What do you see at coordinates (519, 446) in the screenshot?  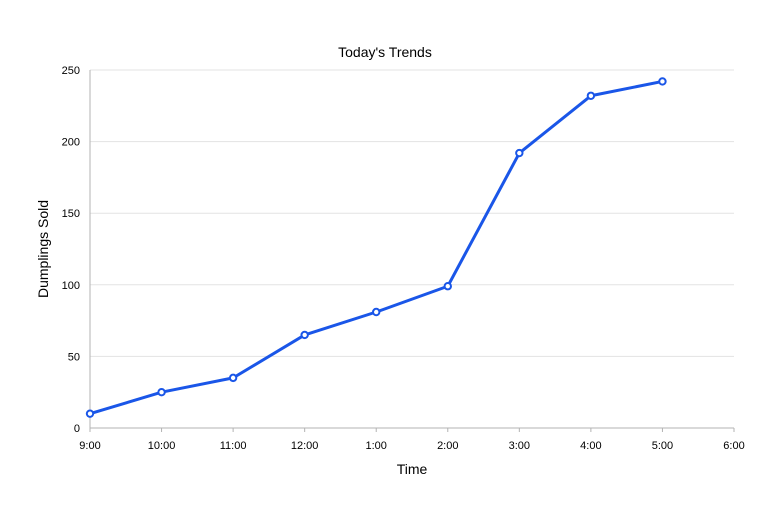 I see `x-tick-label: 3:00` at bounding box center [519, 446].